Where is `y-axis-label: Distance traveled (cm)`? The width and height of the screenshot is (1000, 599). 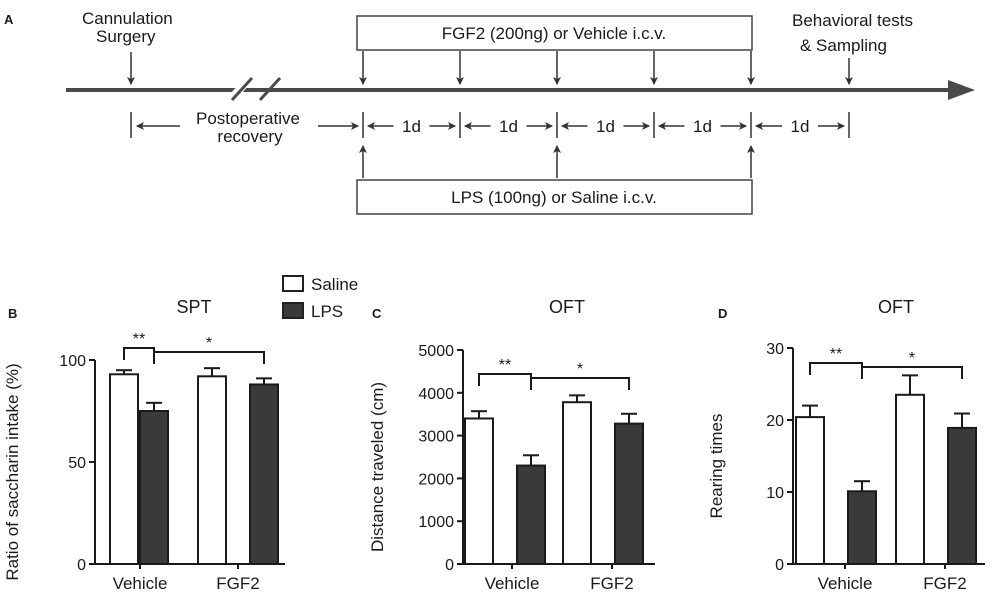 y-axis-label: Distance traveled (cm) is located at coordinates (377, 467).